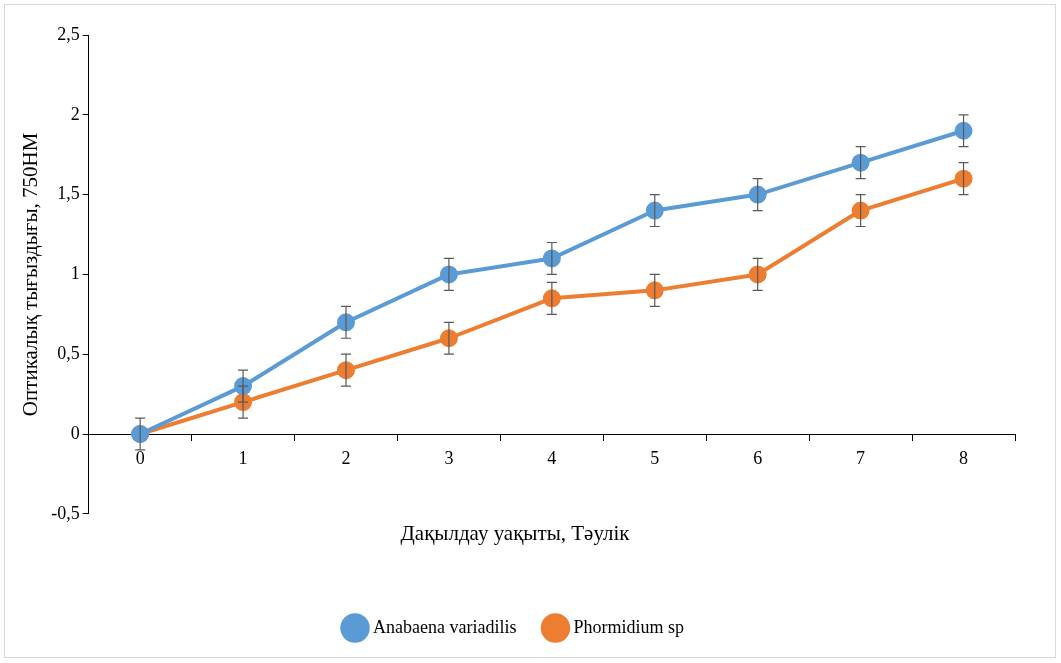 The width and height of the screenshot is (1061, 663). What do you see at coordinates (628, 626) in the screenshot?
I see `legend-label: Phormidium sp` at bounding box center [628, 626].